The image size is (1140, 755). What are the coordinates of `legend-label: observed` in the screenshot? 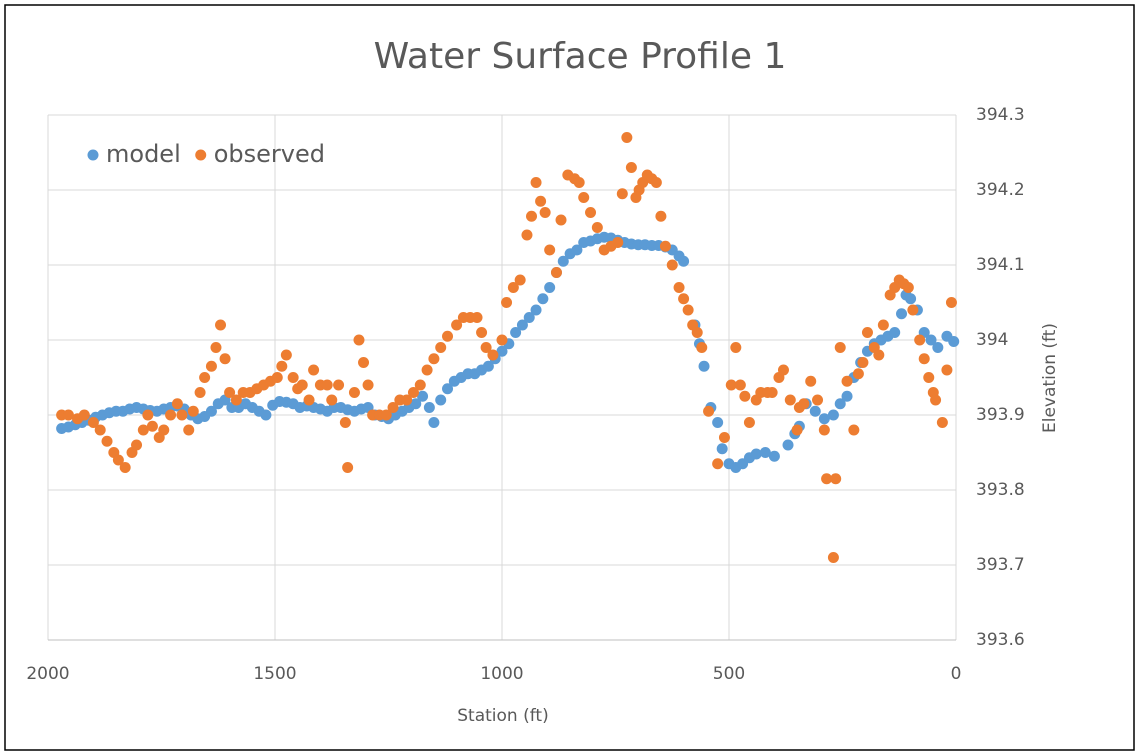 It's located at (269, 154).